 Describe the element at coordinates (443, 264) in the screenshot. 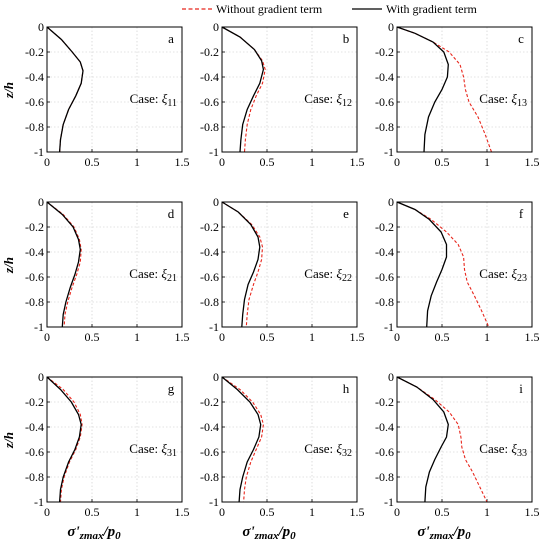

I see `series-without-gradient-f` at that location.